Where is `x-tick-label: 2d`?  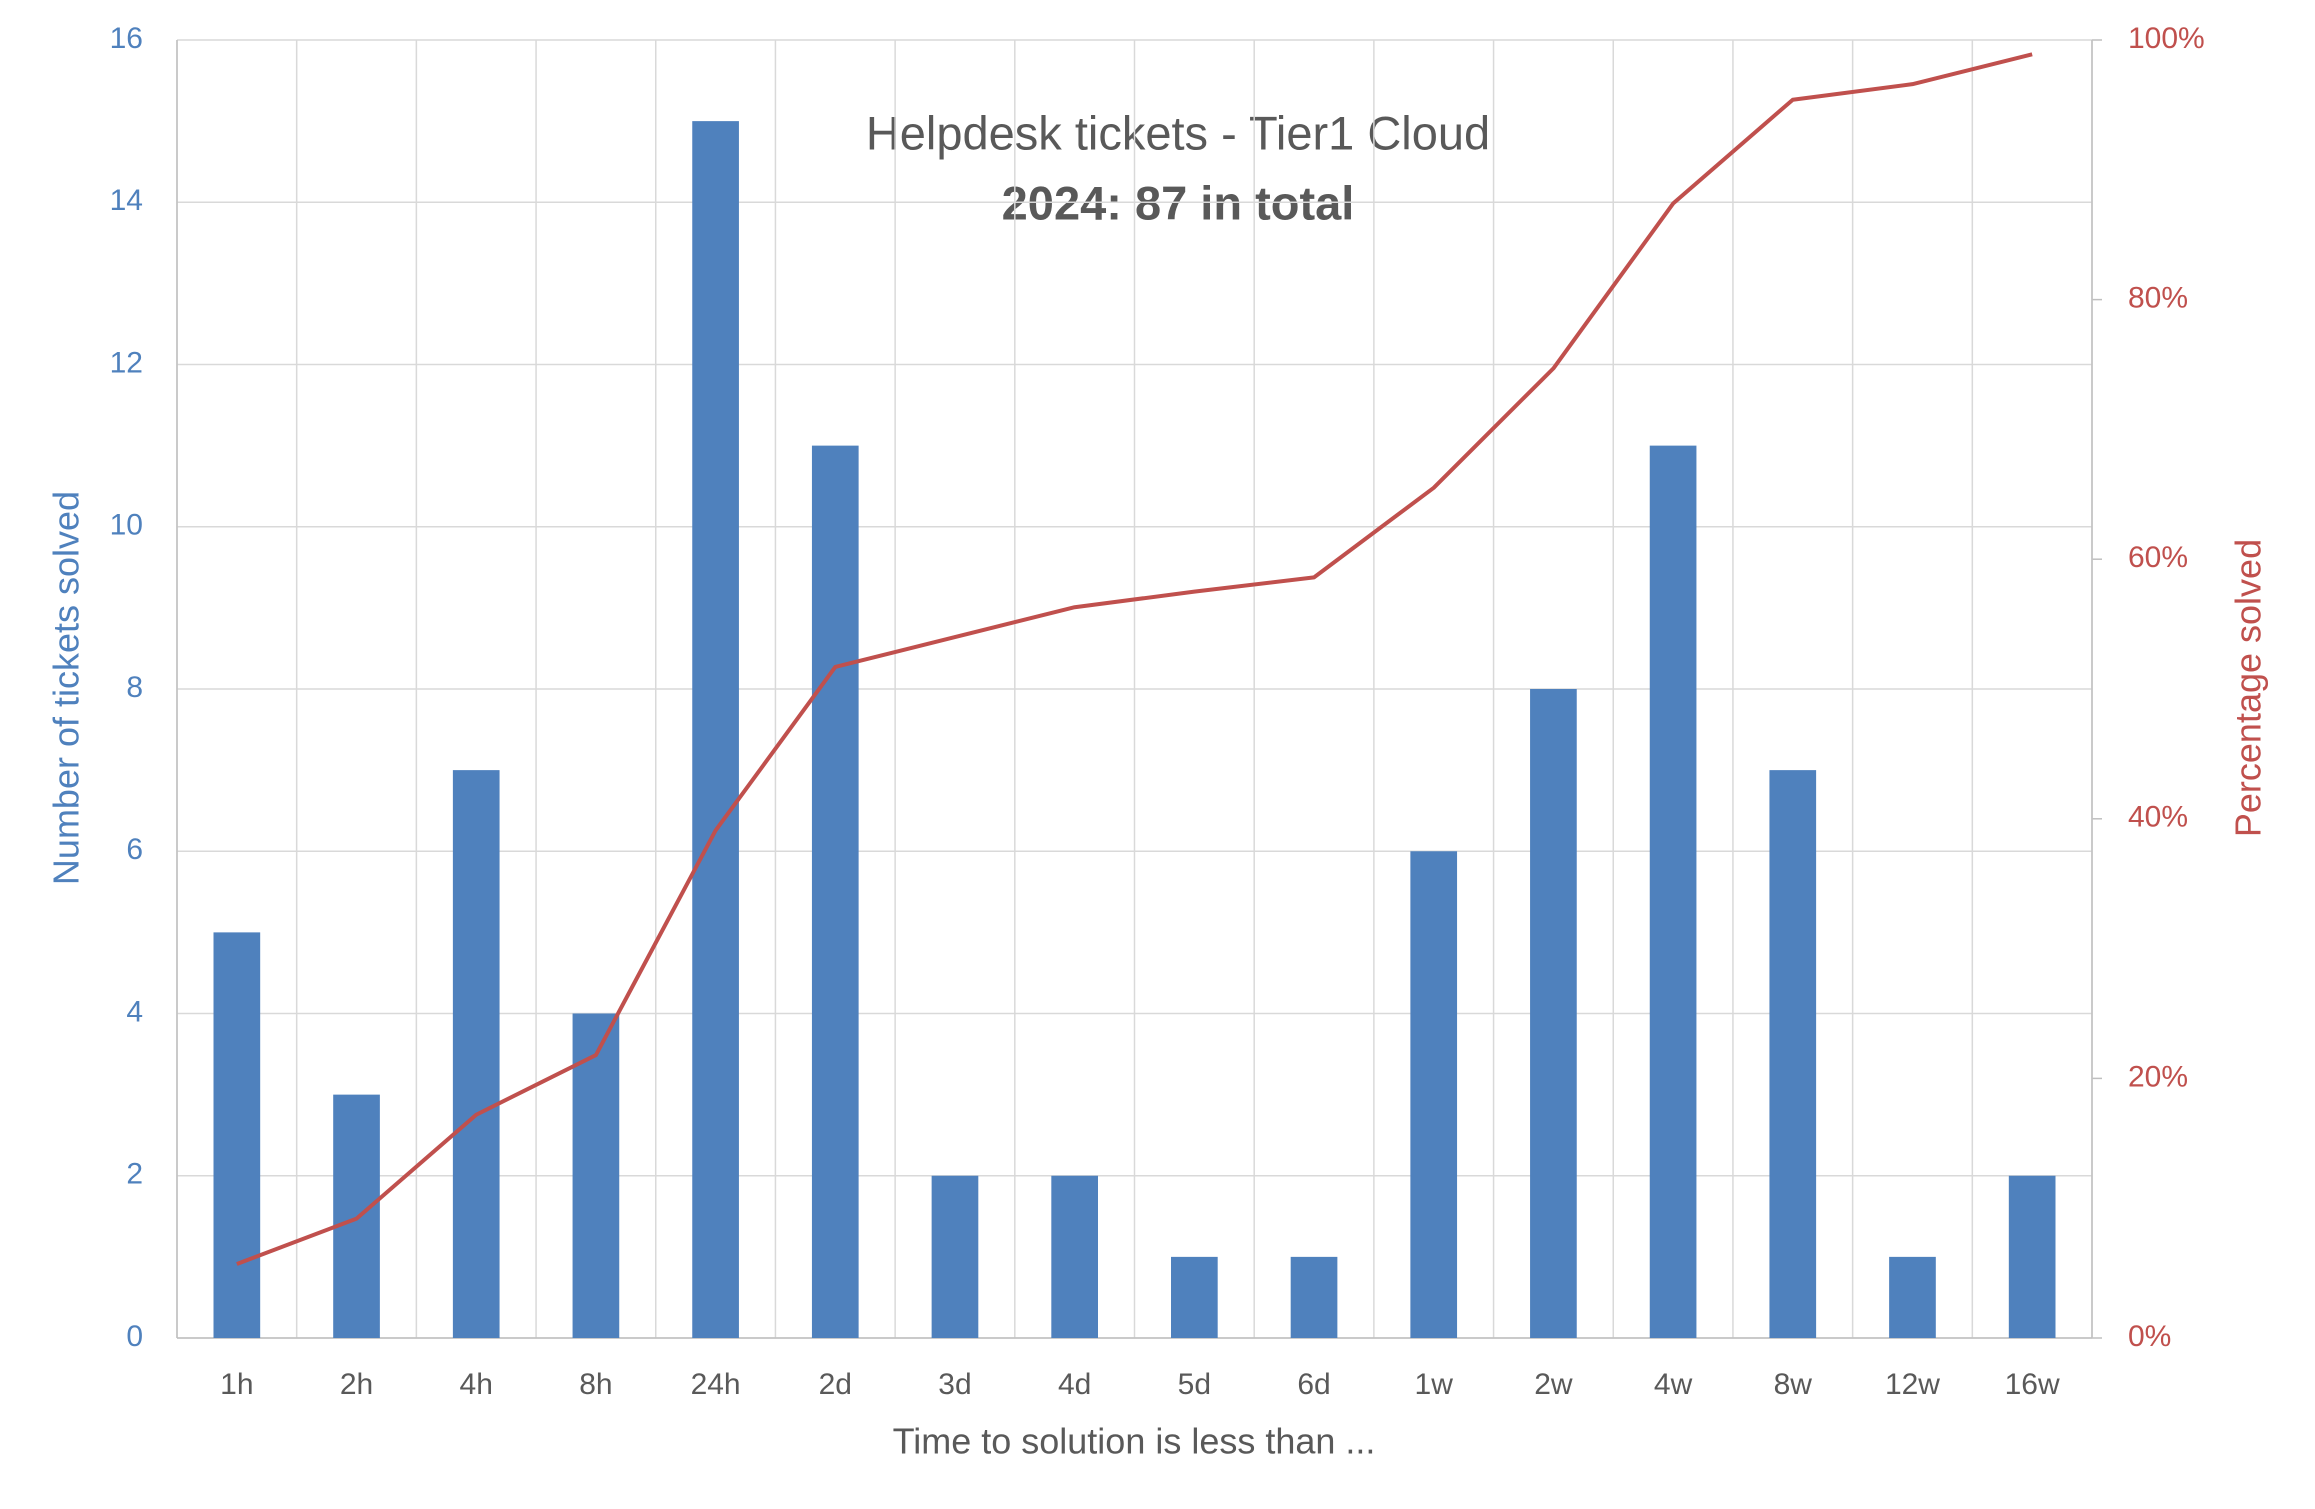 x-tick-label: 2d is located at coordinates (835, 1384).